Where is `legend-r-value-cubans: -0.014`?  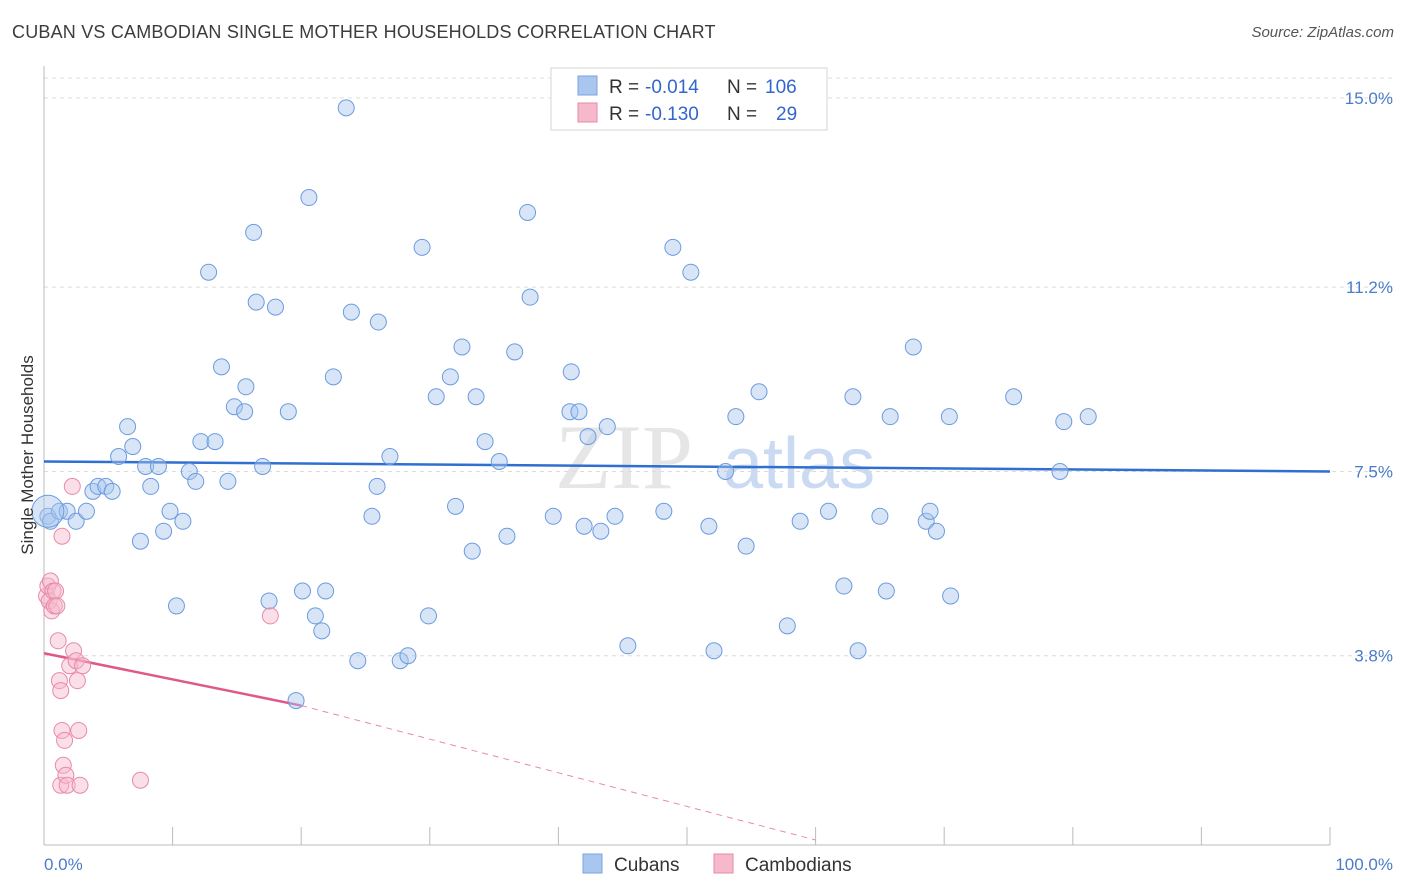 legend-r-value-cubans: -0.014 is located at coordinates (672, 87).